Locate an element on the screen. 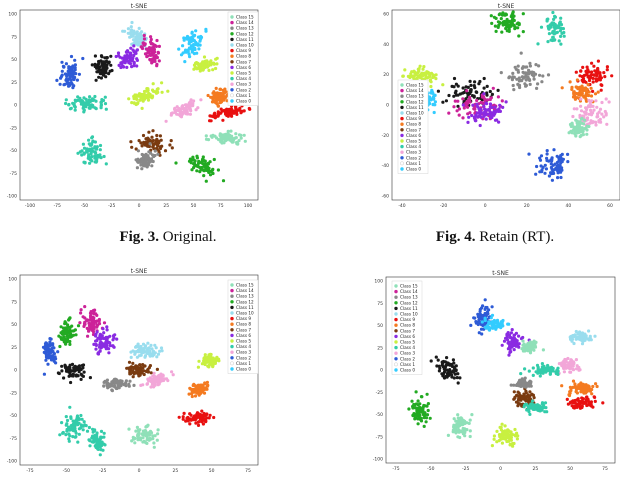 The image size is (640, 485). legend-label: Class 4 is located at coordinates (243, 78).